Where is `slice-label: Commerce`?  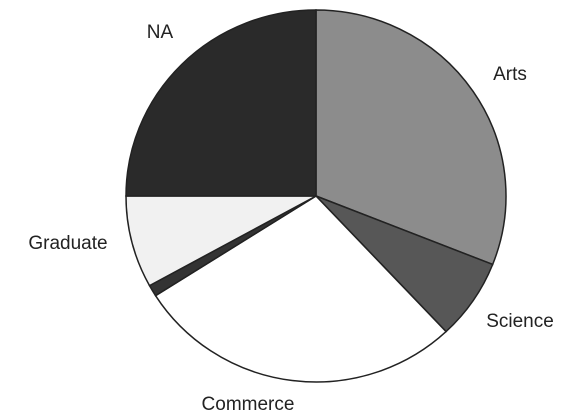 slice-label: Commerce is located at coordinates (248, 404).